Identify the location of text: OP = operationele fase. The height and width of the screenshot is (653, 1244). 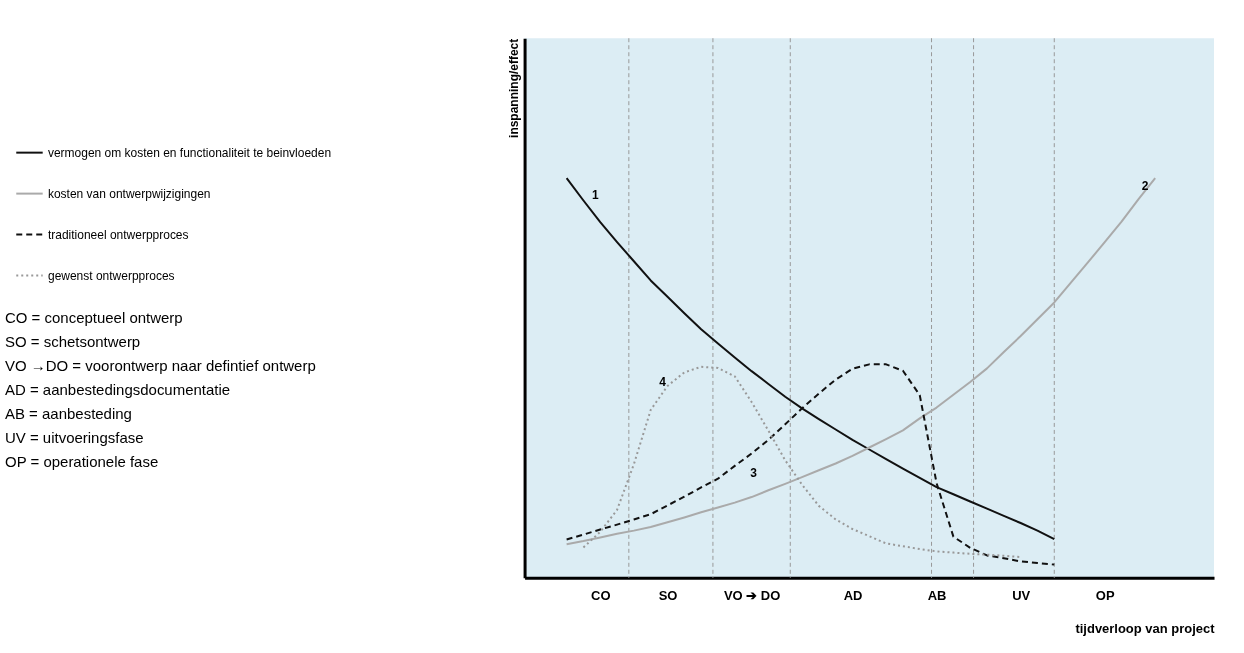
(82, 461).